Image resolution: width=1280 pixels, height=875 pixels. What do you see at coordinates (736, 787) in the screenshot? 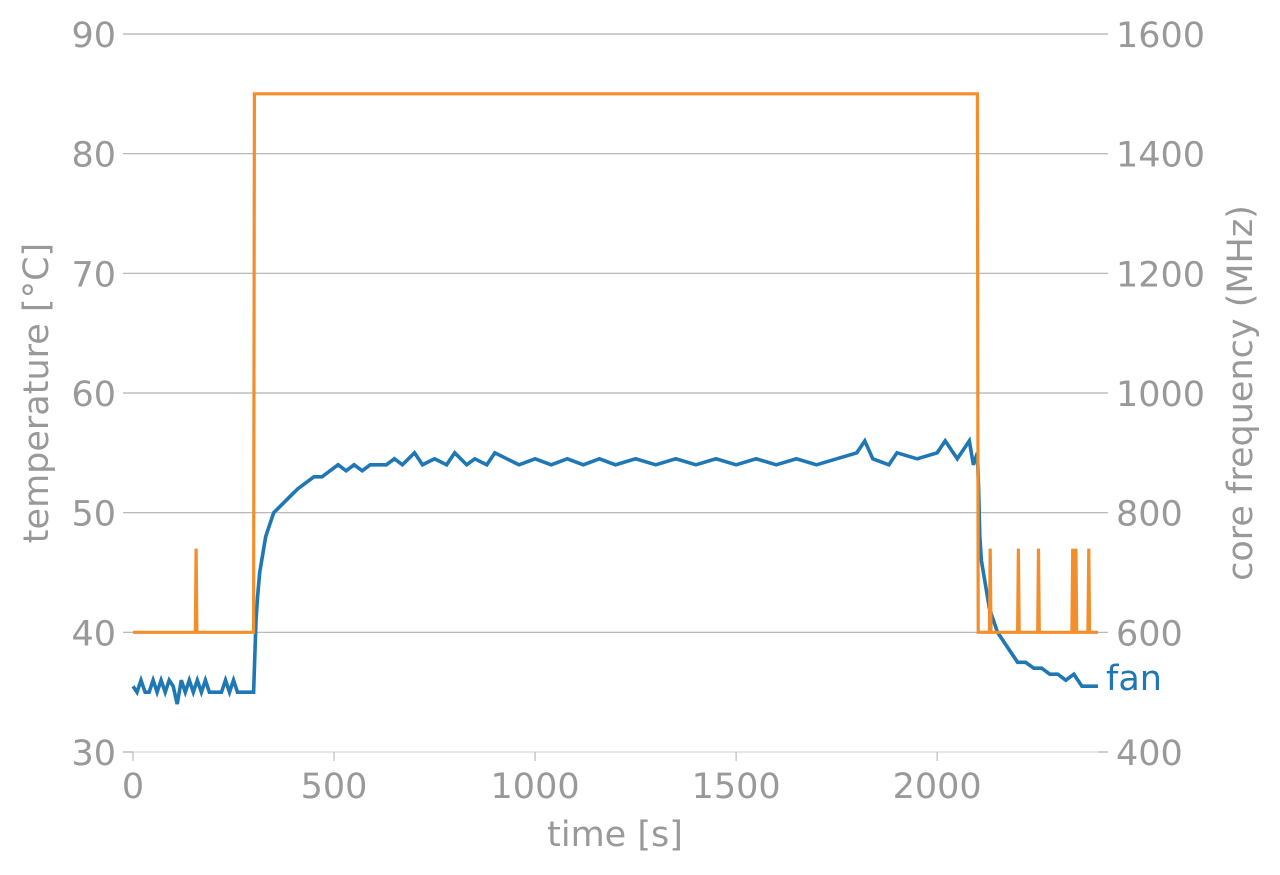
I see `x-tick-label: 1500` at bounding box center [736, 787].